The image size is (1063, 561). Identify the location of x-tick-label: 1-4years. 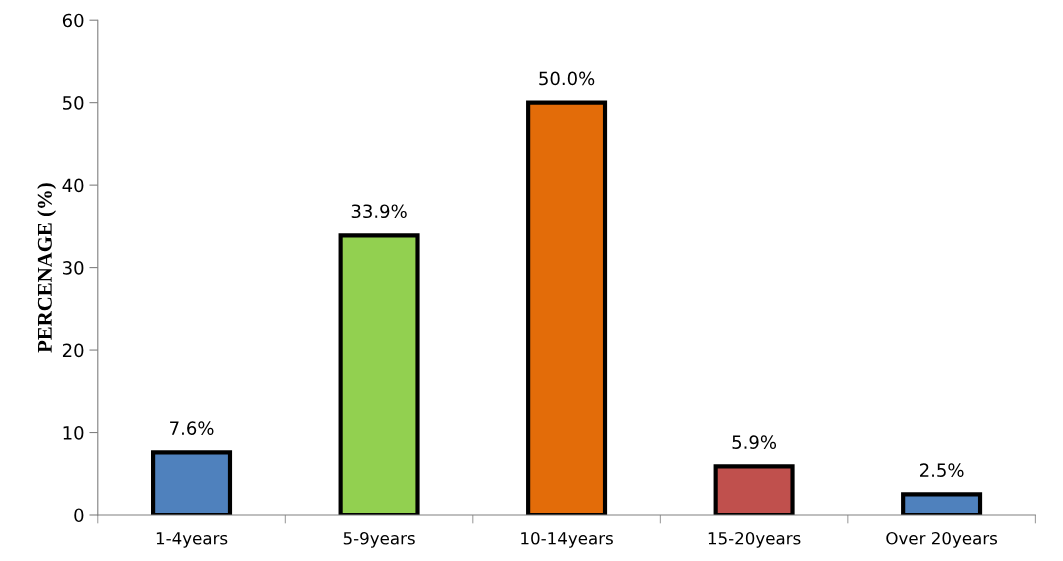
(192, 540).